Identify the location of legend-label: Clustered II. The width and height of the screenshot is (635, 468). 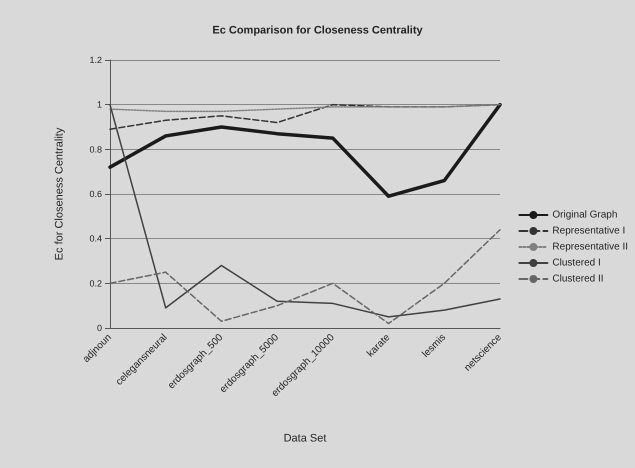
(578, 279).